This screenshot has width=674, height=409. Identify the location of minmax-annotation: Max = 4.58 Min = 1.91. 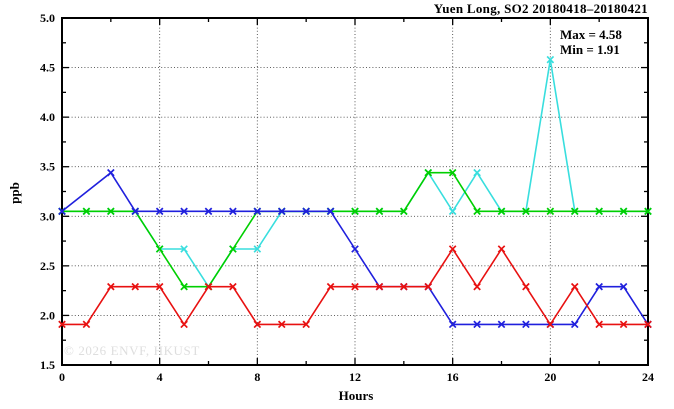
(591, 42).